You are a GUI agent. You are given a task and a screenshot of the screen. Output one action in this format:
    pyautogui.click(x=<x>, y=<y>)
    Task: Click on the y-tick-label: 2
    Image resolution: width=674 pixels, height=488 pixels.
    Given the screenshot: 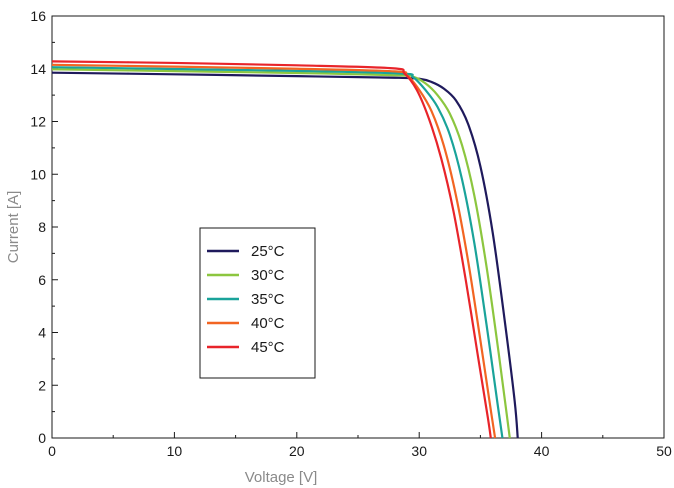 What is the action you would take?
    pyautogui.click(x=42, y=385)
    